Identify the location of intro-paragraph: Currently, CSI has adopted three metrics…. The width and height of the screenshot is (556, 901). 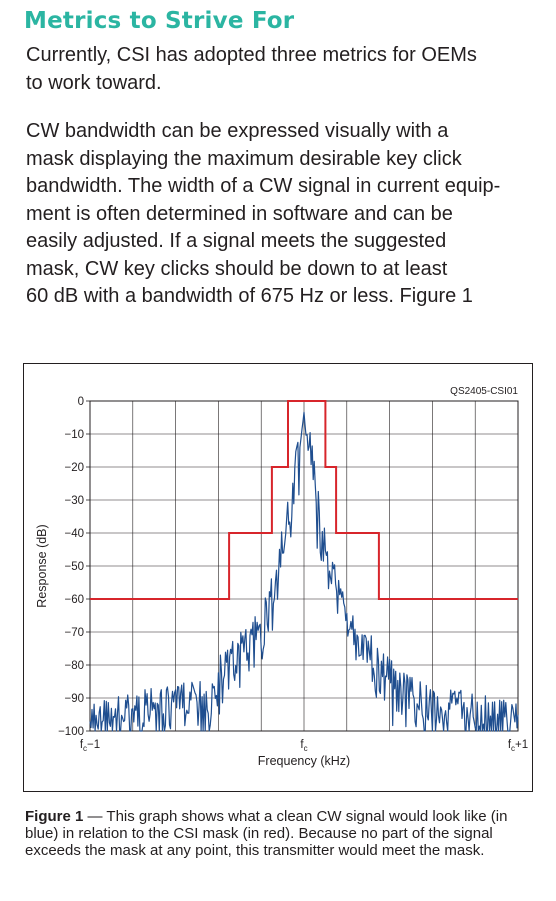
(276, 69).